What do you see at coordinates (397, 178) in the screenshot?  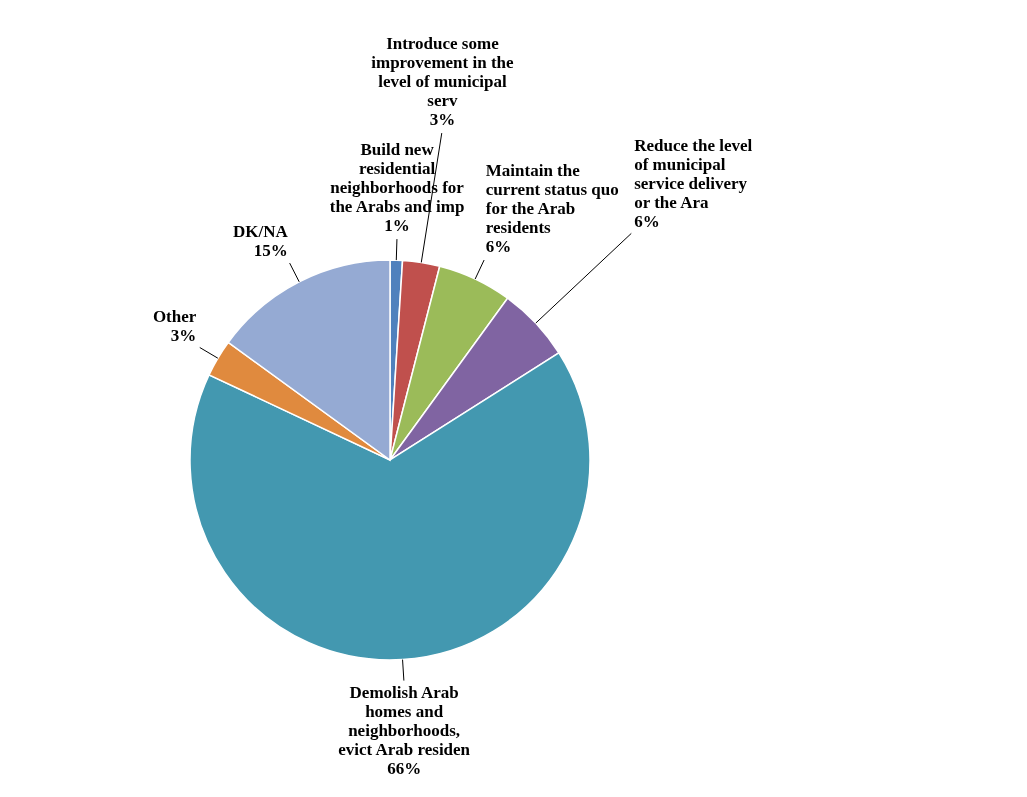 I see `slice-label: Build new residential neighborhoods for the Arabs and imp` at bounding box center [397, 178].